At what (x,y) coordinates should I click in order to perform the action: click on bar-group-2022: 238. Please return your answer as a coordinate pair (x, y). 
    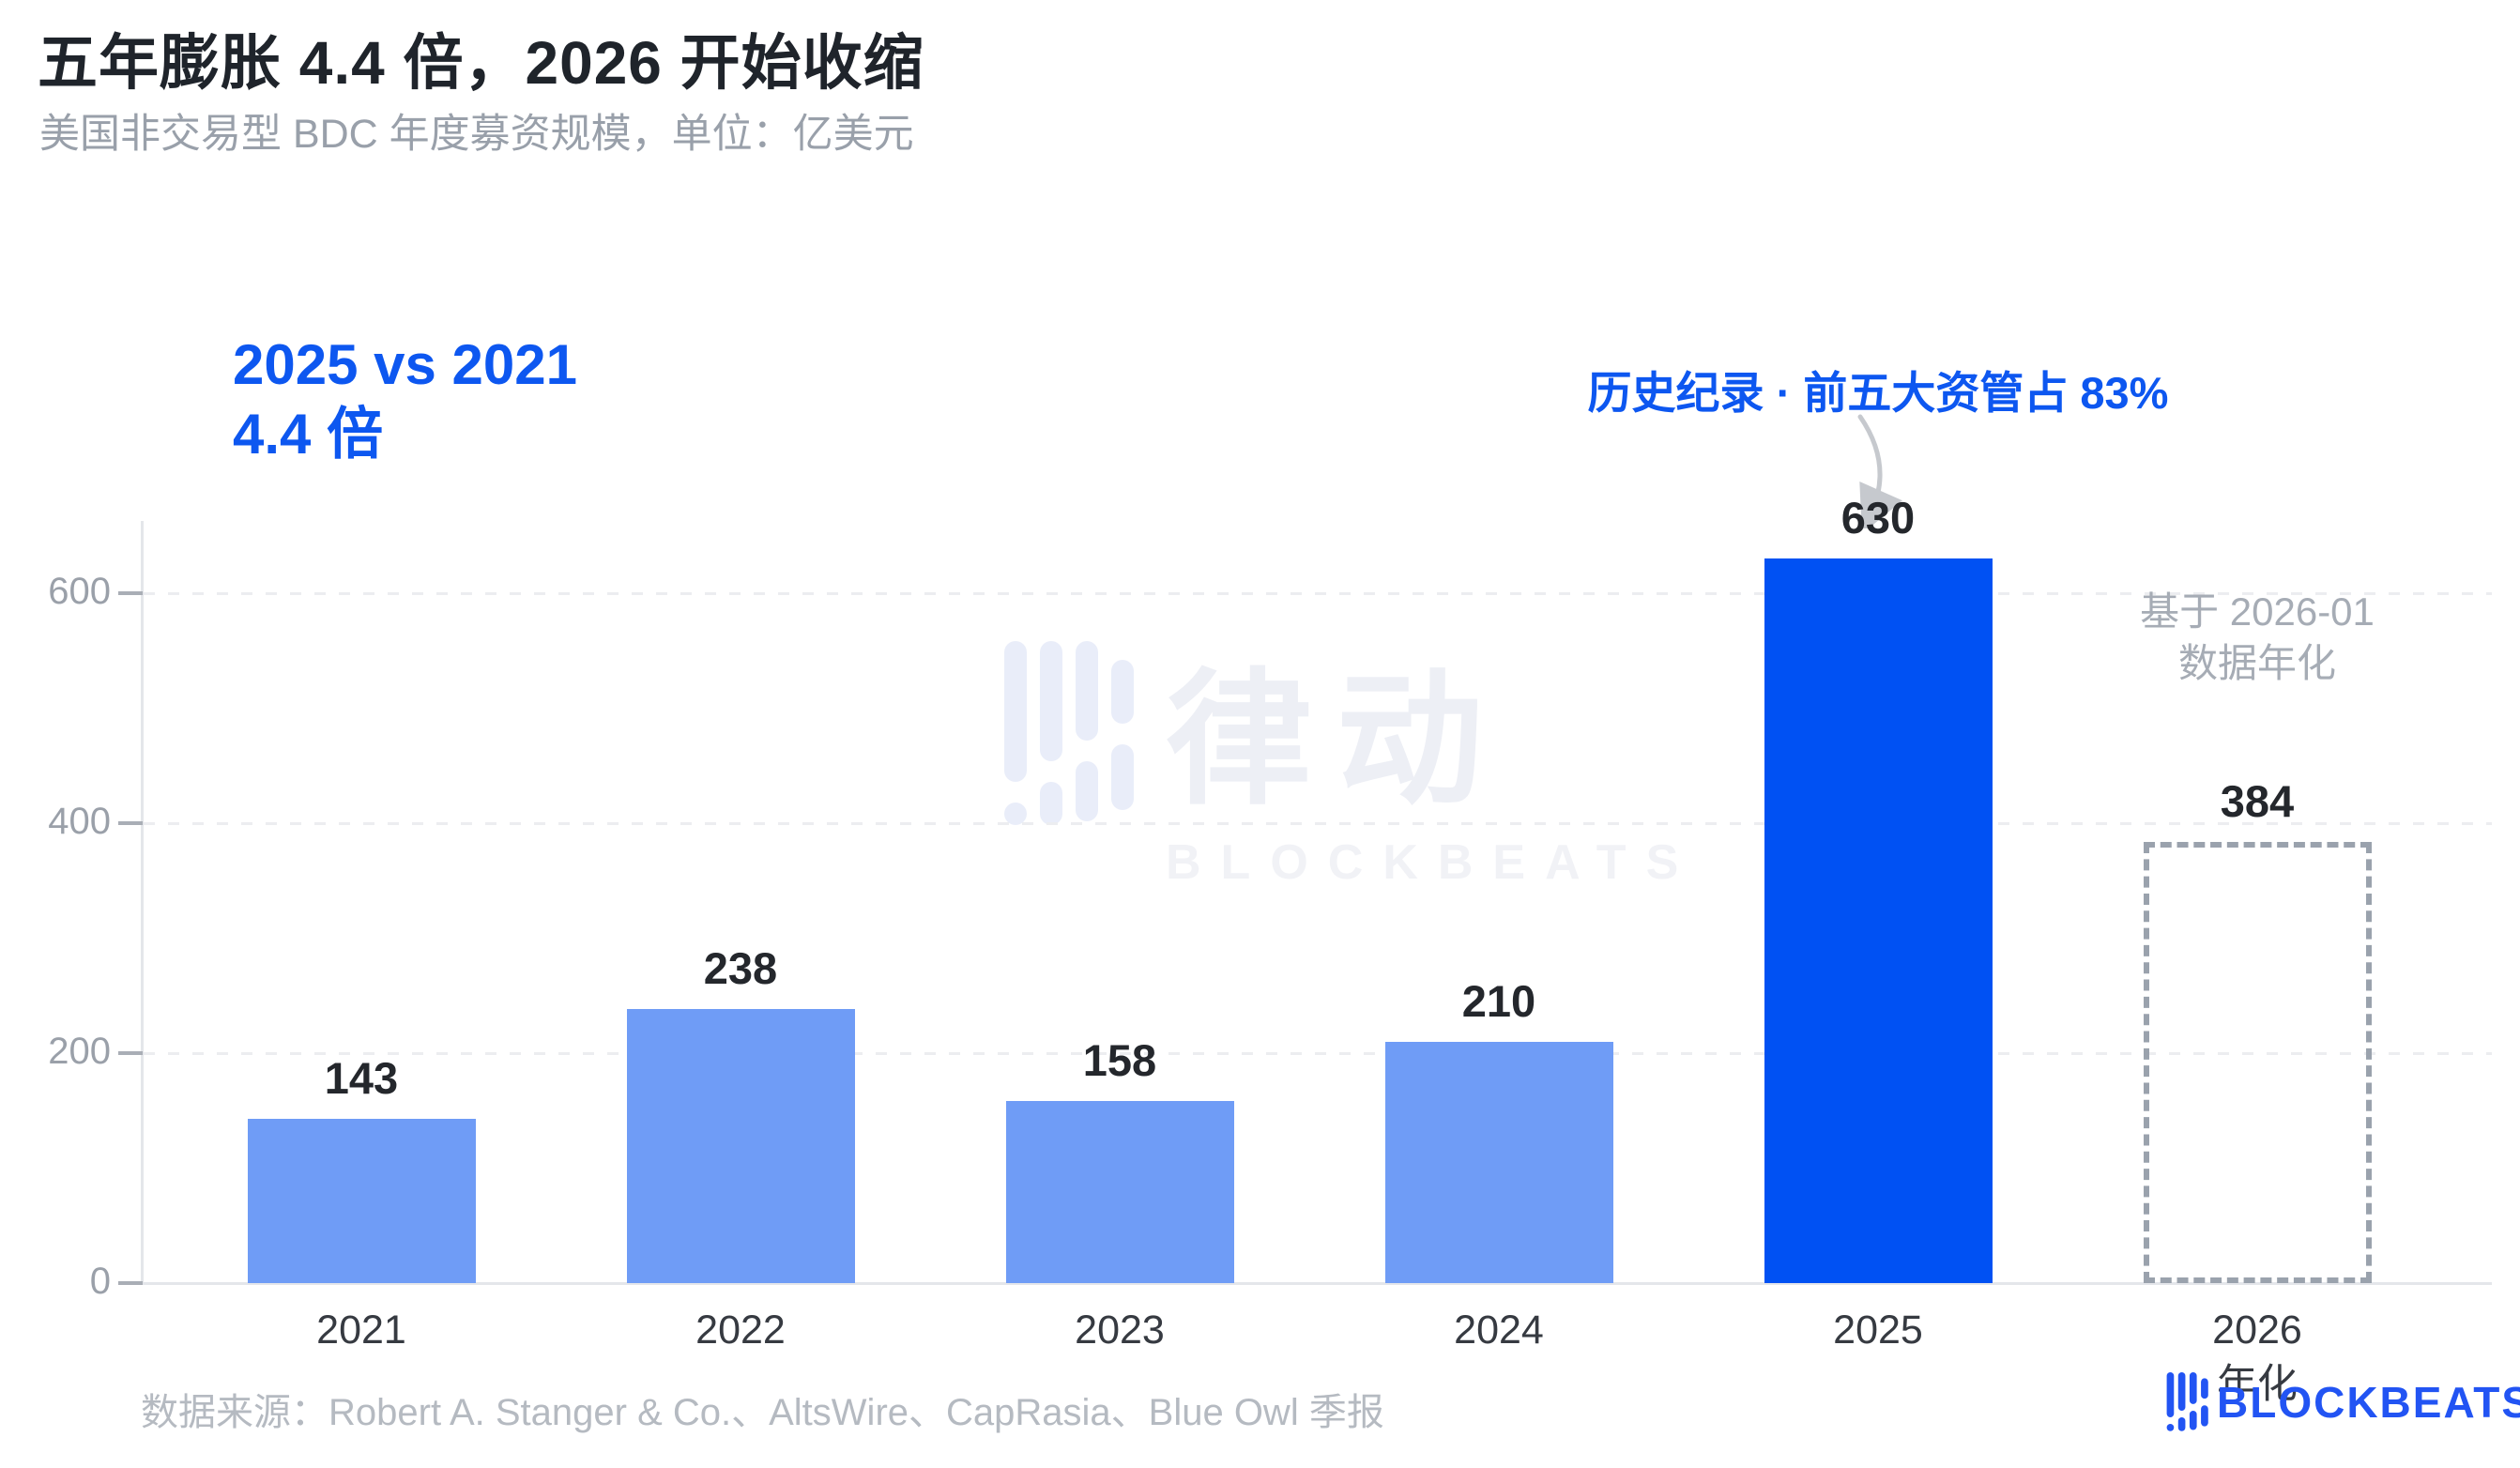
    Looking at the image, I should click on (740, 1113).